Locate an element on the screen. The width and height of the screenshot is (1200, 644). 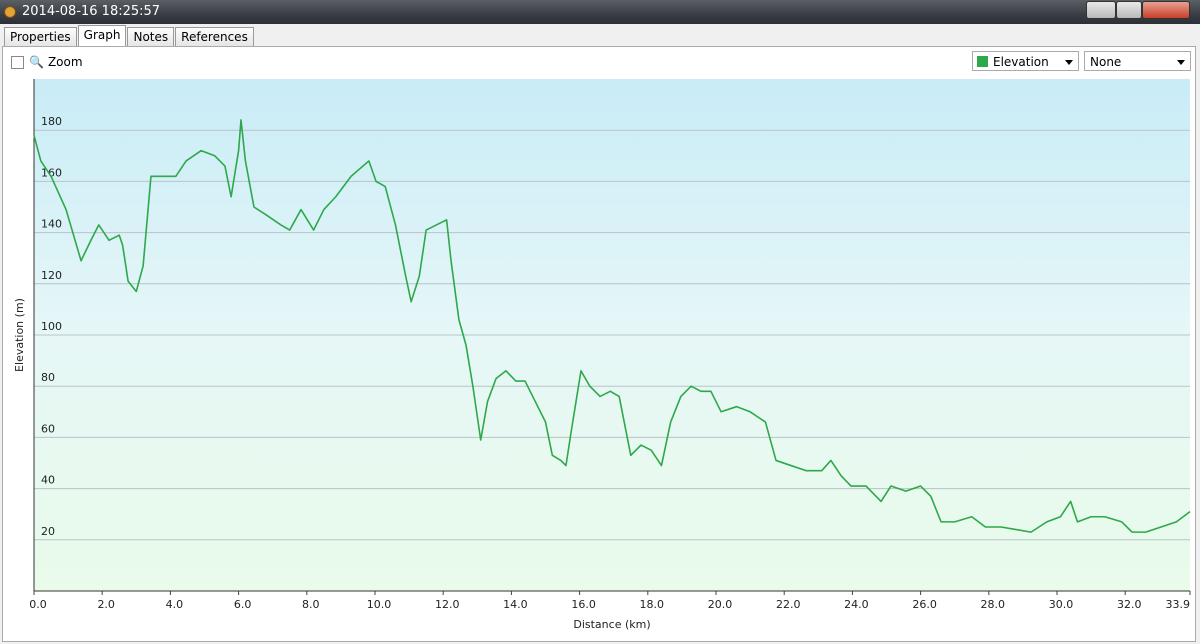
second-select: None is located at coordinates (1137, 61).